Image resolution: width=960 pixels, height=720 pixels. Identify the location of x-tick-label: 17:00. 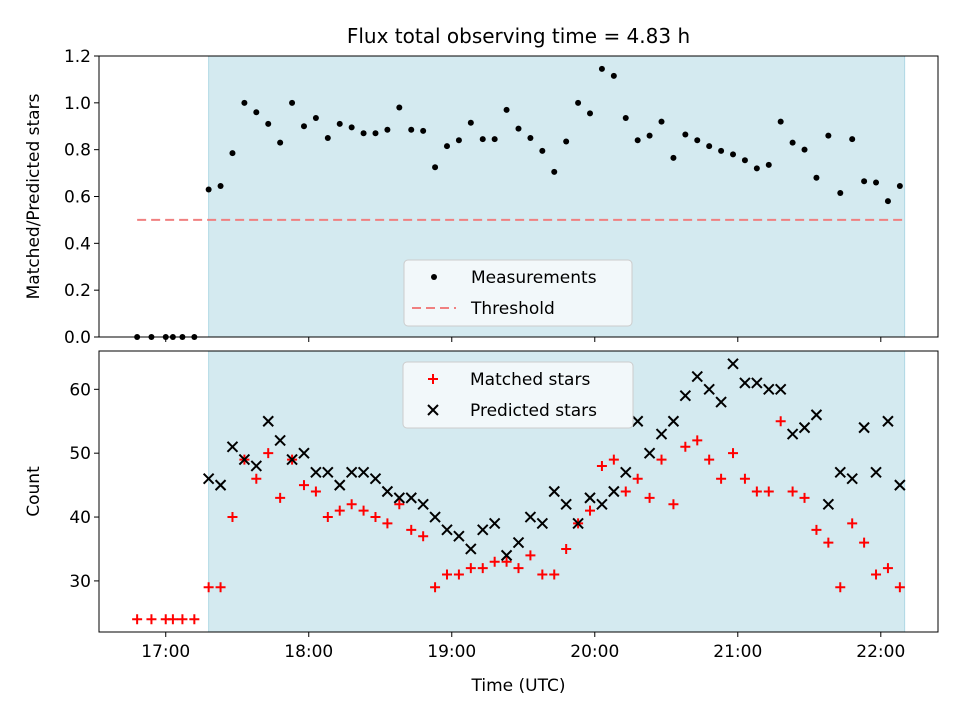
(165, 652).